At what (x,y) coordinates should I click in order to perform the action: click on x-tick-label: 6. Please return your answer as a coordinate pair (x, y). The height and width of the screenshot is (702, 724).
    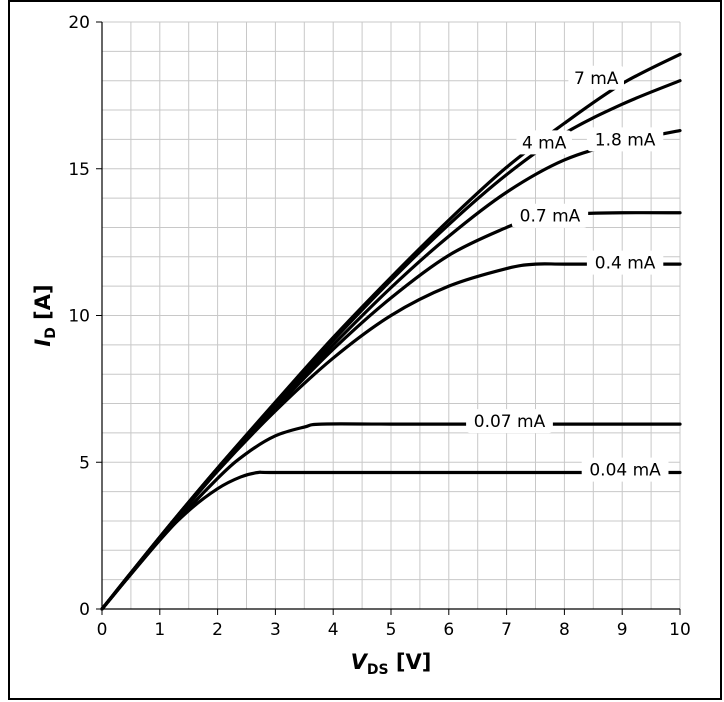
    Looking at the image, I should click on (448, 630).